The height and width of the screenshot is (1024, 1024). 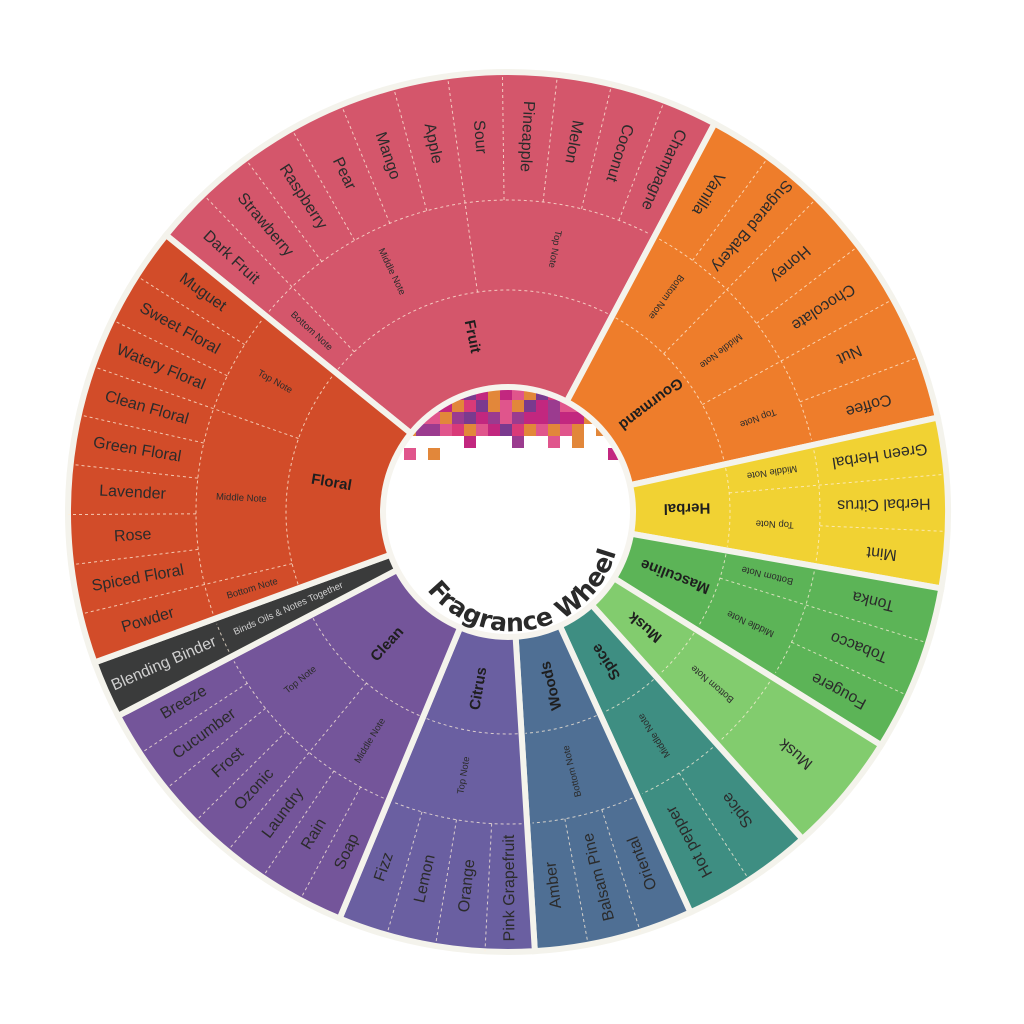 I want to click on center-circle-inner, so click(x=508, y=512).